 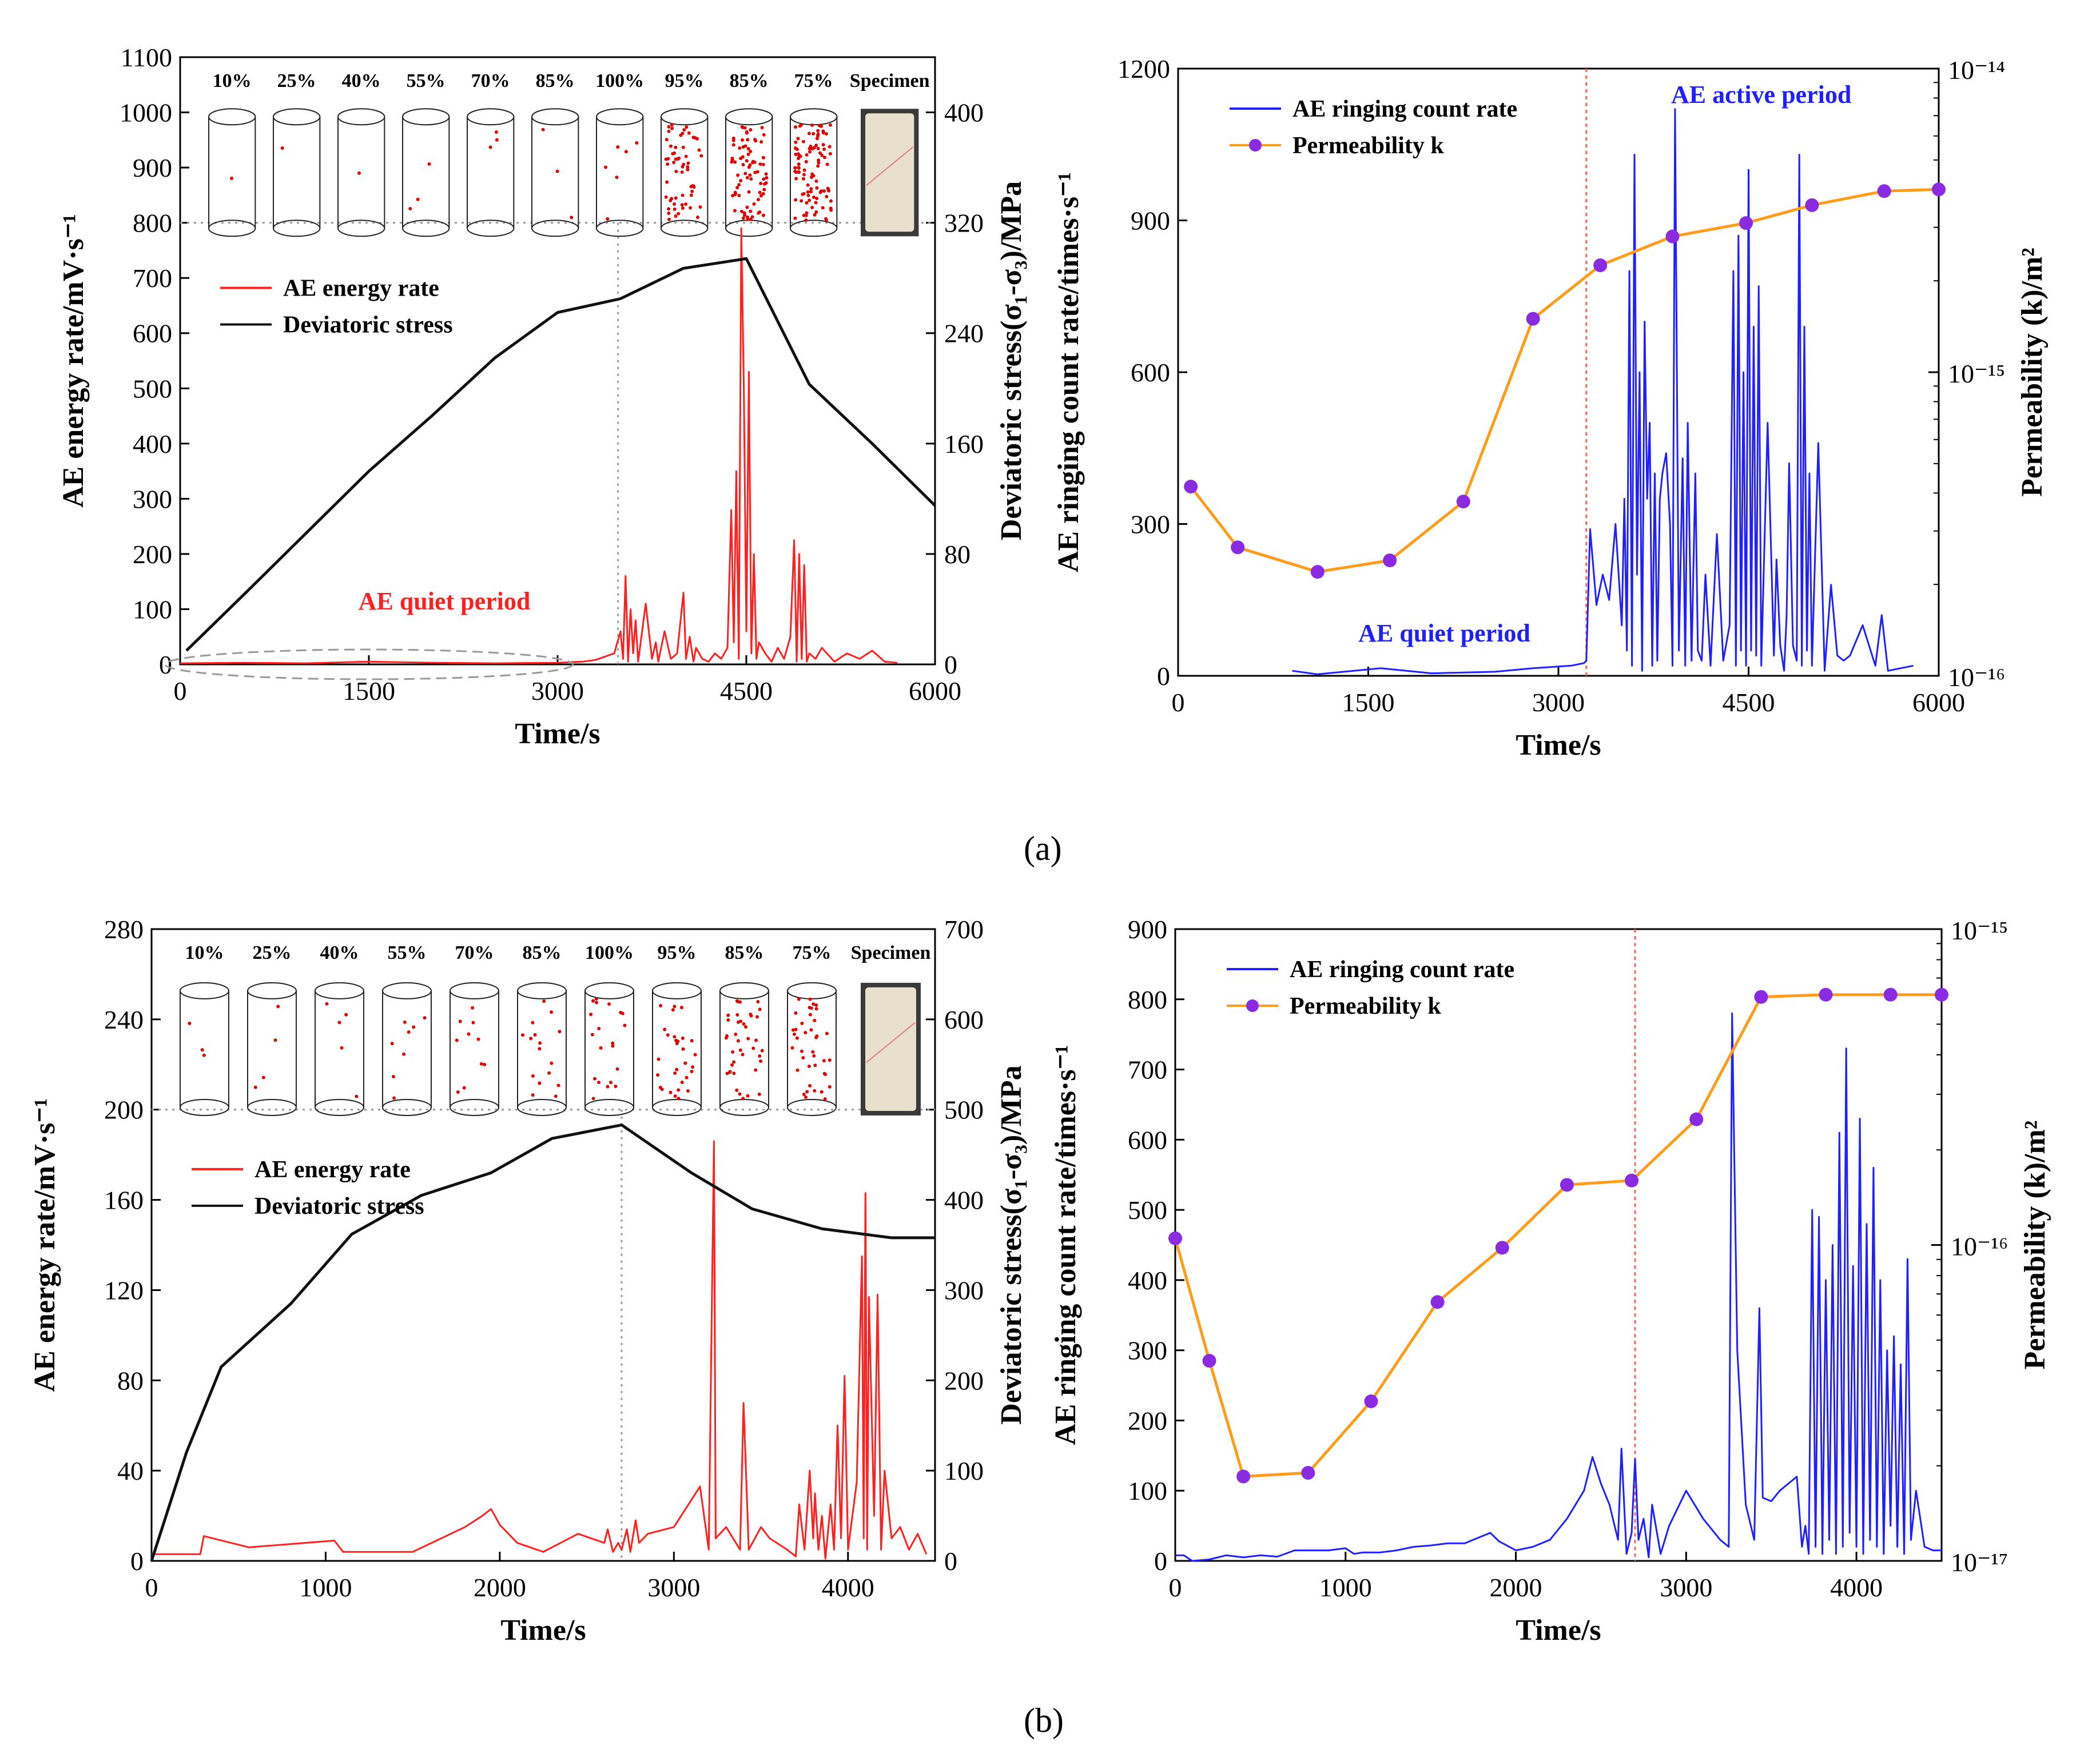 I want to click on a-right-annotation-quiet: AE quiet period, so click(x=1444, y=633).